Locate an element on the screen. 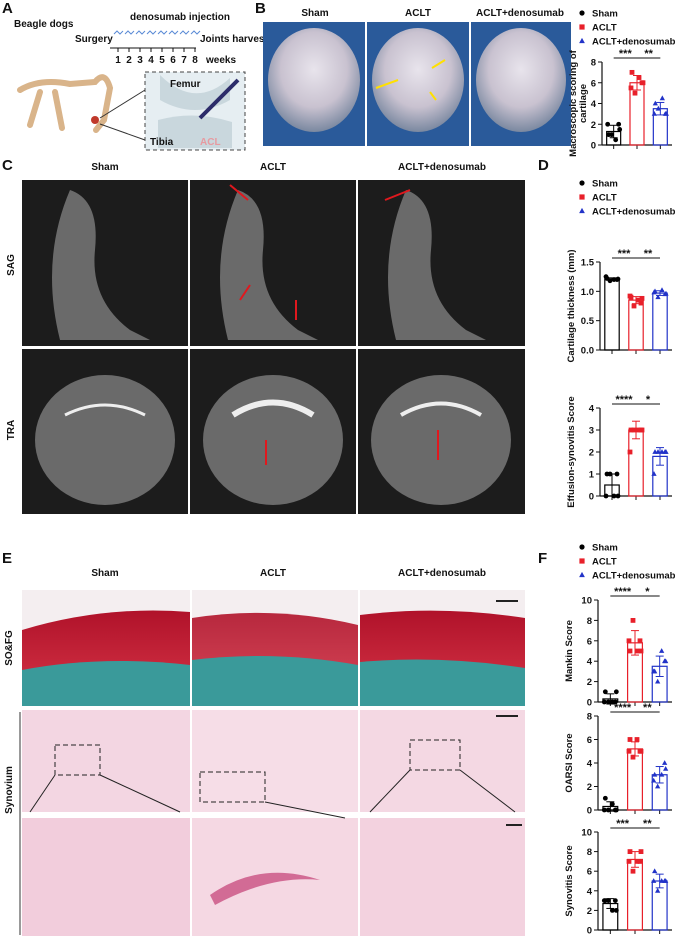 This screenshot has height=944, width=685. column-title: Sham is located at coordinates (314, 13).